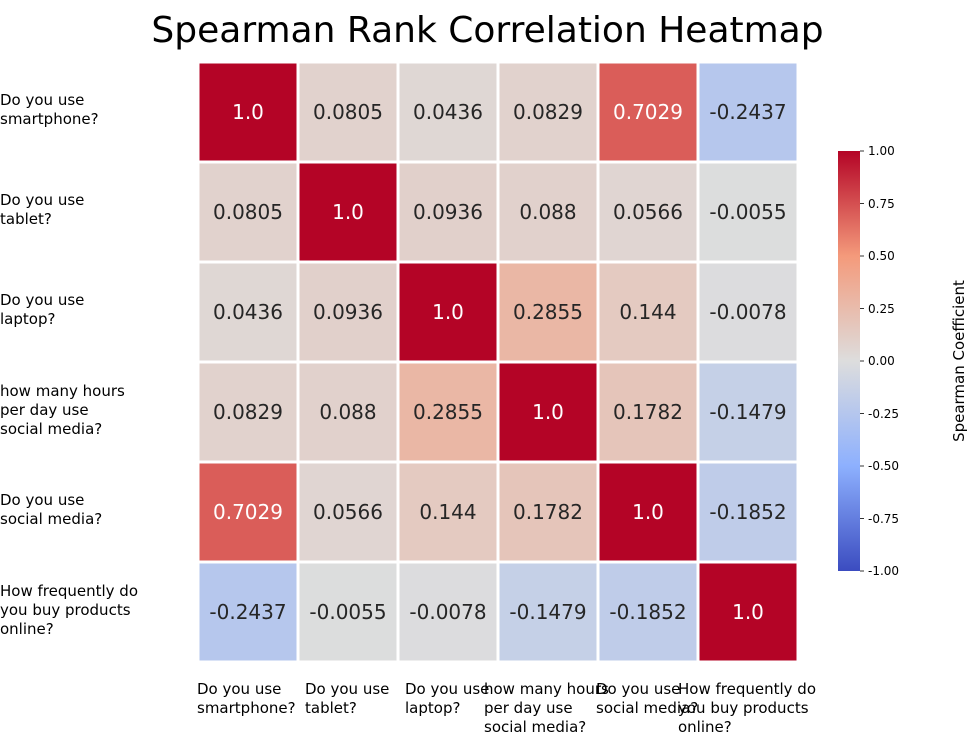 The height and width of the screenshot is (737, 975). What do you see at coordinates (51, 509) in the screenshot?
I see `row-label: Do you use social media?` at bounding box center [51, 509].